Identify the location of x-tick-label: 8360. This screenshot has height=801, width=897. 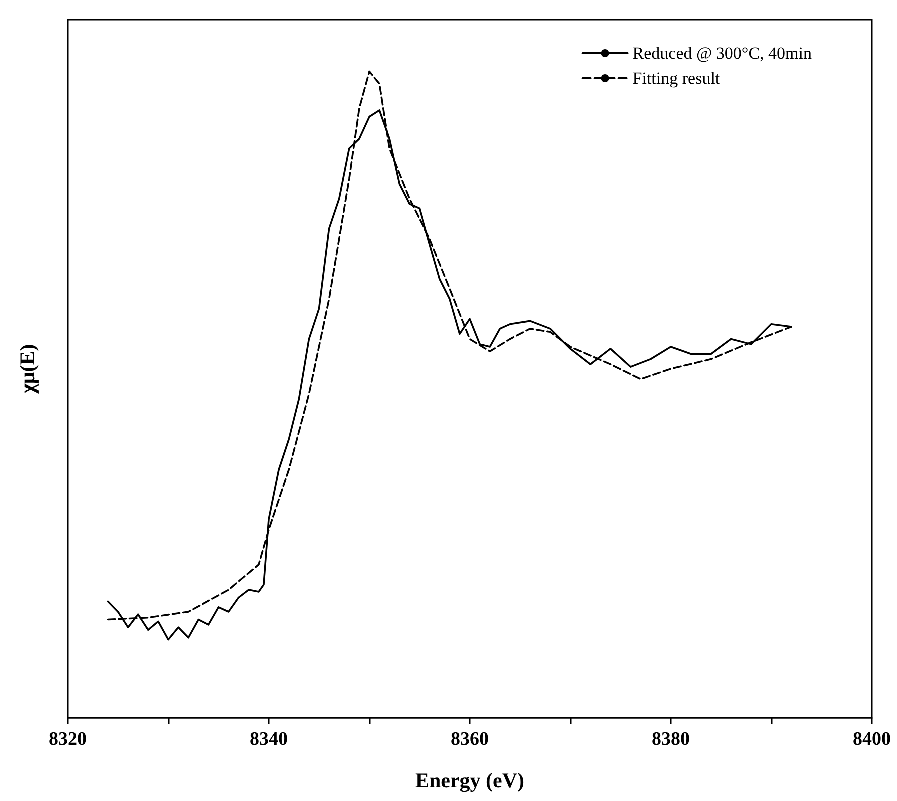
(470, 739).